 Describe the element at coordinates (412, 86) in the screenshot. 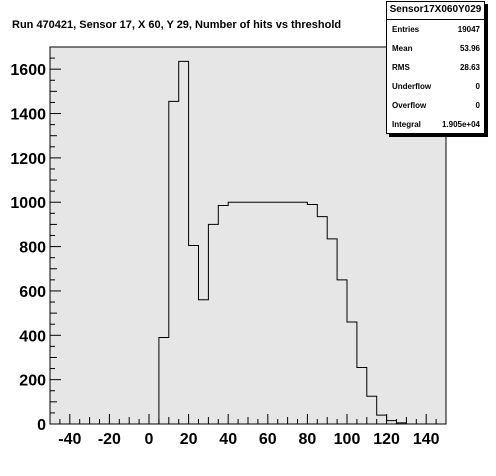

I see `stats-label: Underflow` at that location.